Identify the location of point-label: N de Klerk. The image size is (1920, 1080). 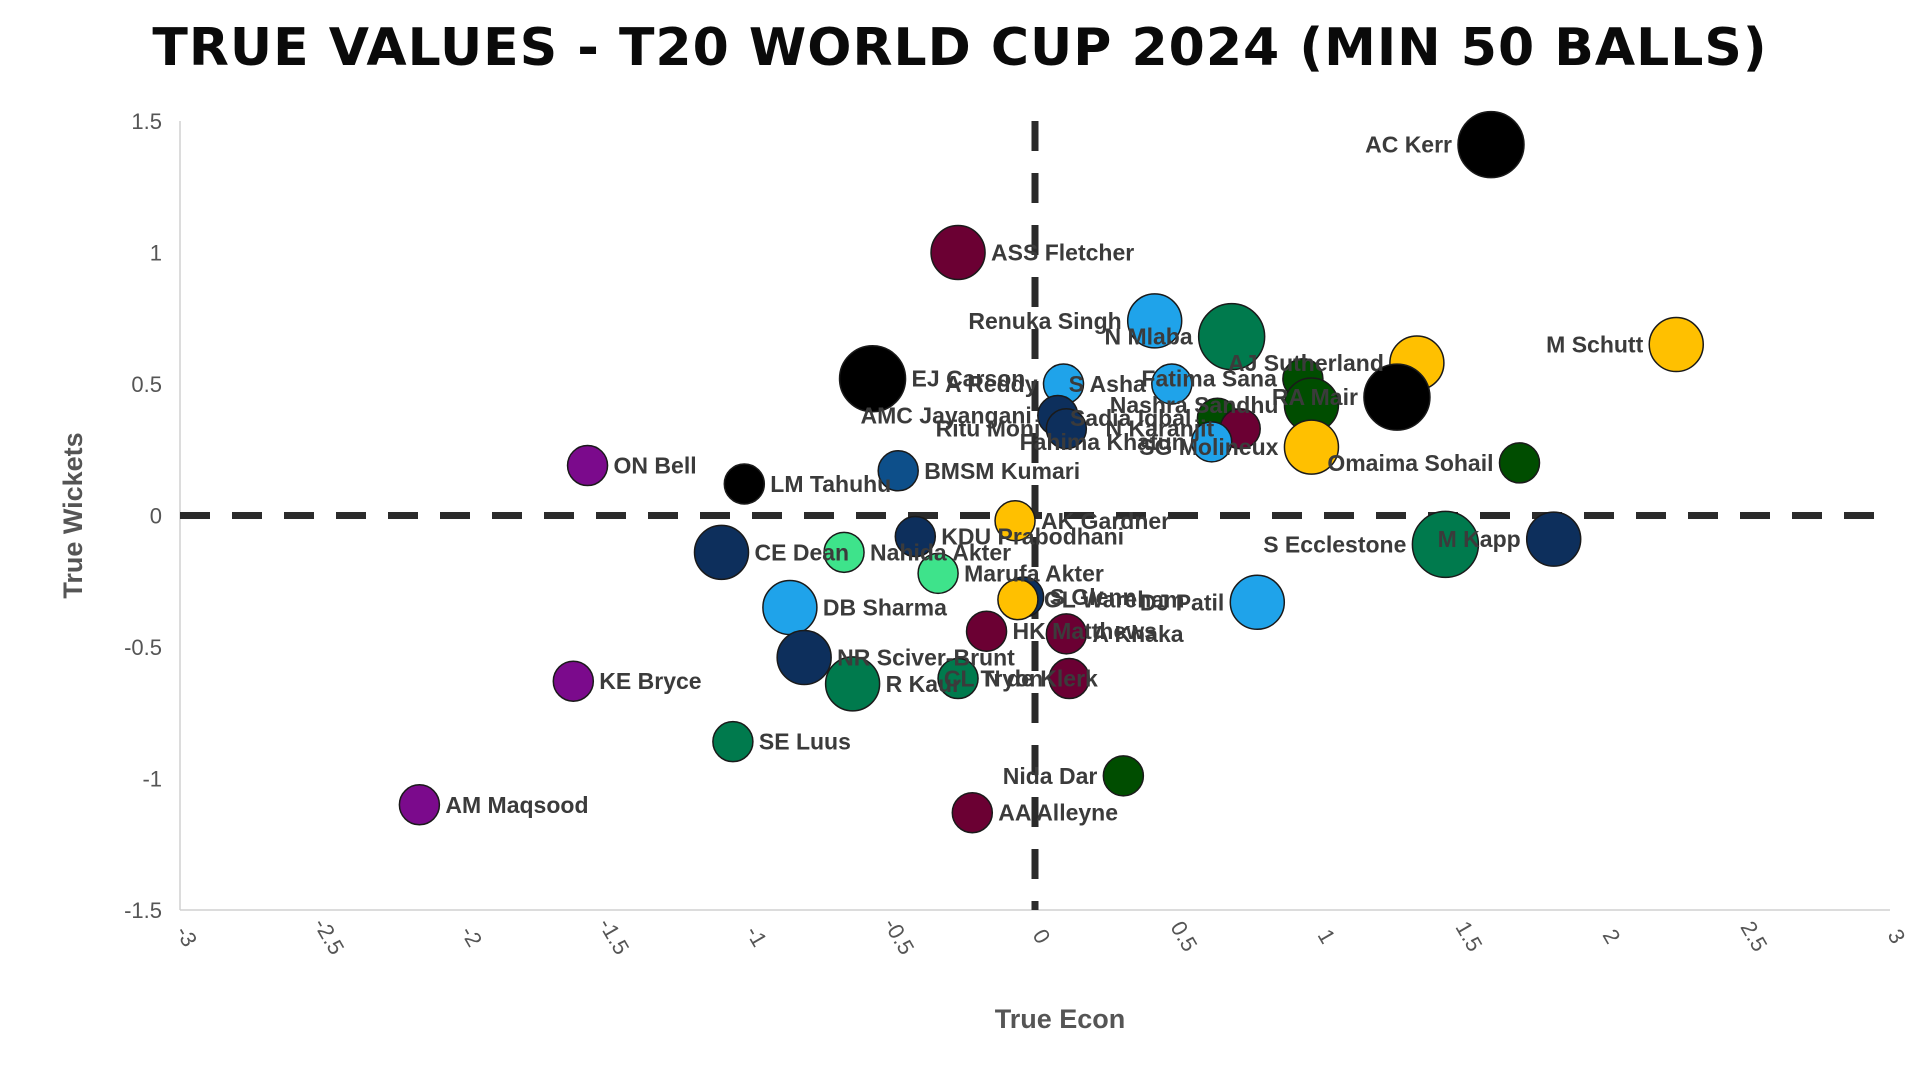
(1041, 679).